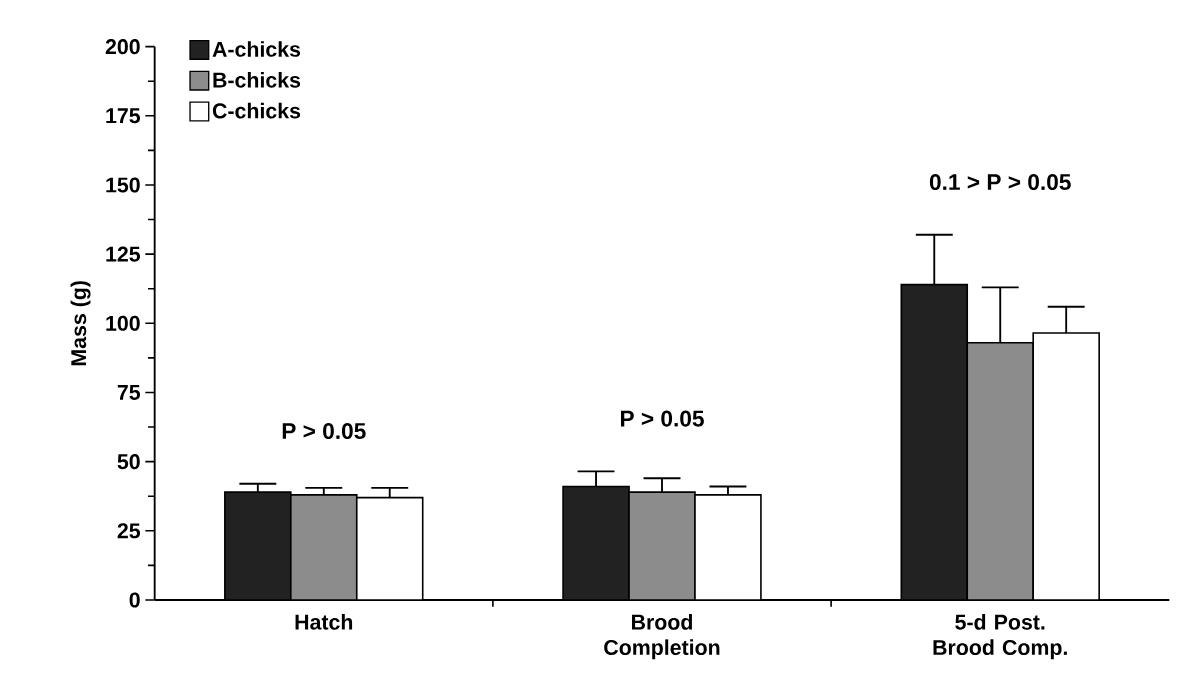 The height and width of the screenshot is (680, 1186). What do you see at coordinates (123, 323) in the screenshot?
I see `y-tick-label: 100` at bounding box center [123, 323].